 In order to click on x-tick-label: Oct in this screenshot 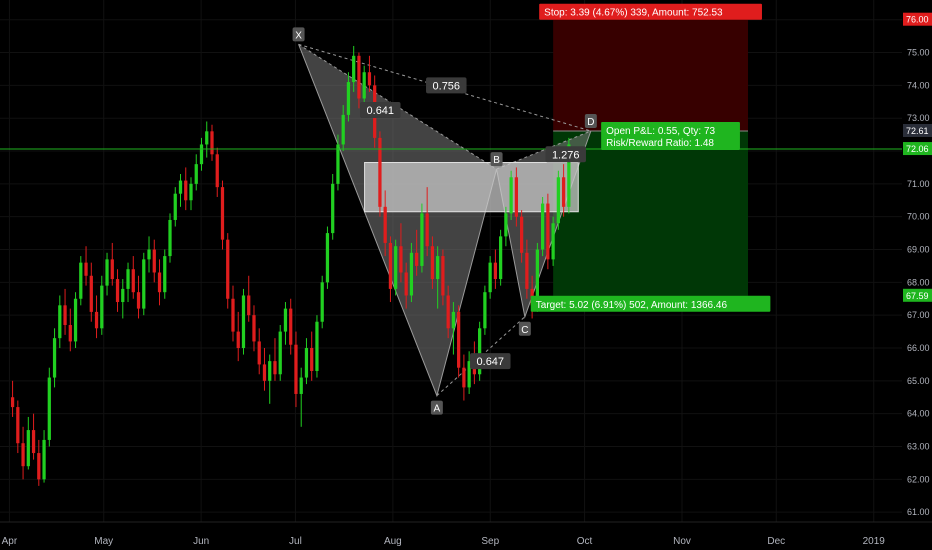, I will do `click(585, 541)`.